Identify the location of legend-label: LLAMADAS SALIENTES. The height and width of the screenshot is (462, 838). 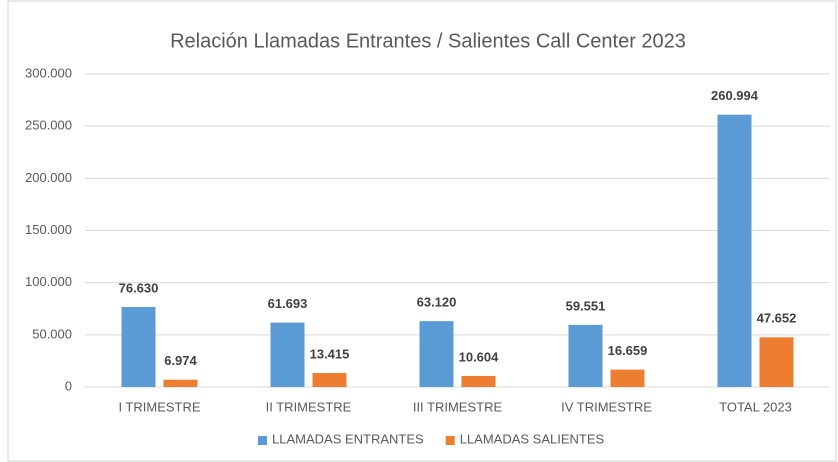
(532, 438).